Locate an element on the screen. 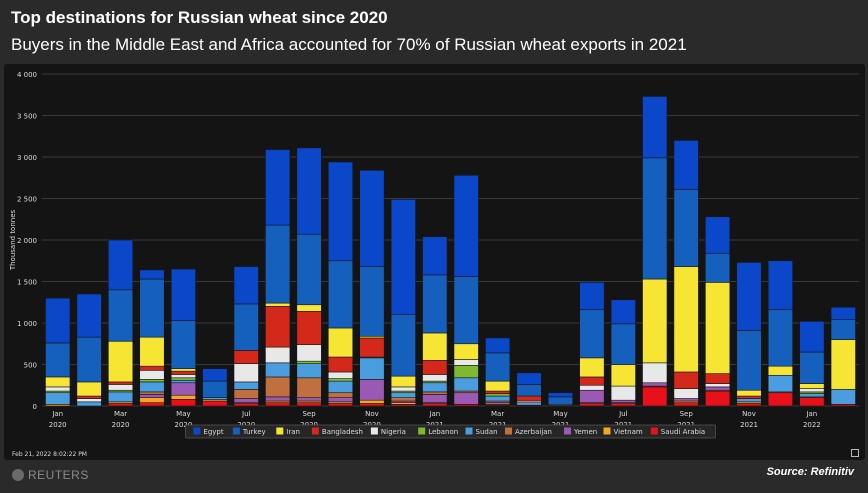 Image resolution: width=868 pixels, height=493 pixels. y-tick-label: 3 500 is located at coordinates (27, 117).